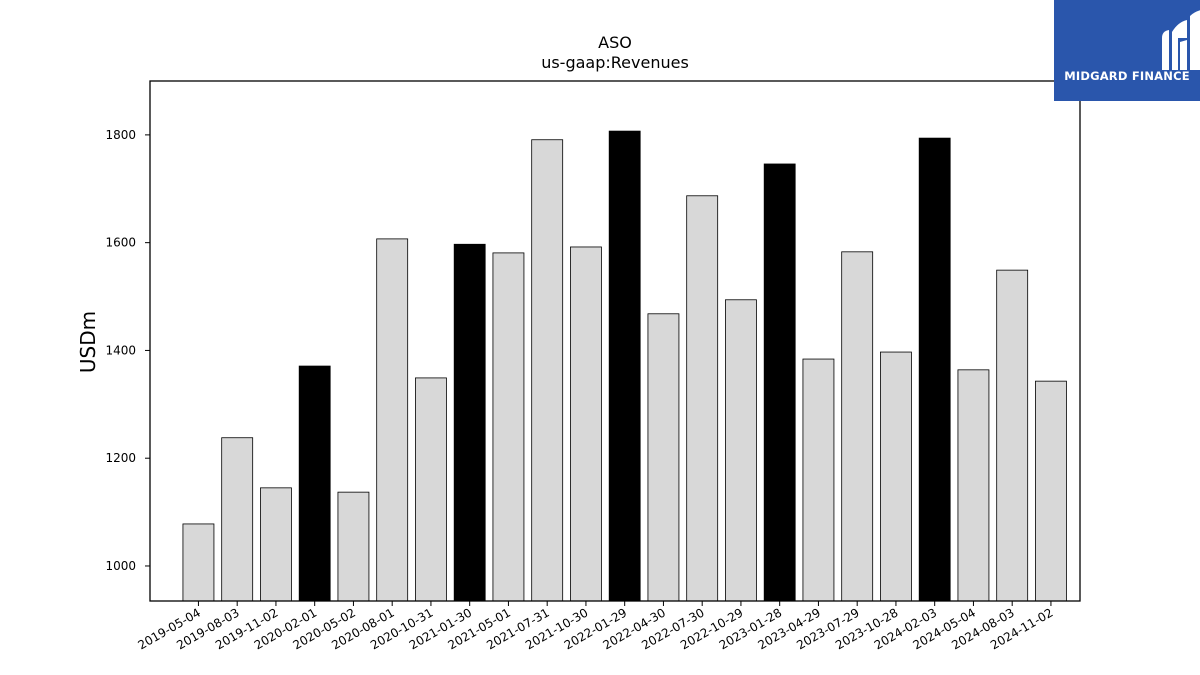 Image resolution: width=1200 pixels, height=675 pixels. What do you see at coordinates (1127, 50) in the screenshot?
I see `midgard-finance-logo: MIDGARD FINANCE` at bounding box center [1127, 50].